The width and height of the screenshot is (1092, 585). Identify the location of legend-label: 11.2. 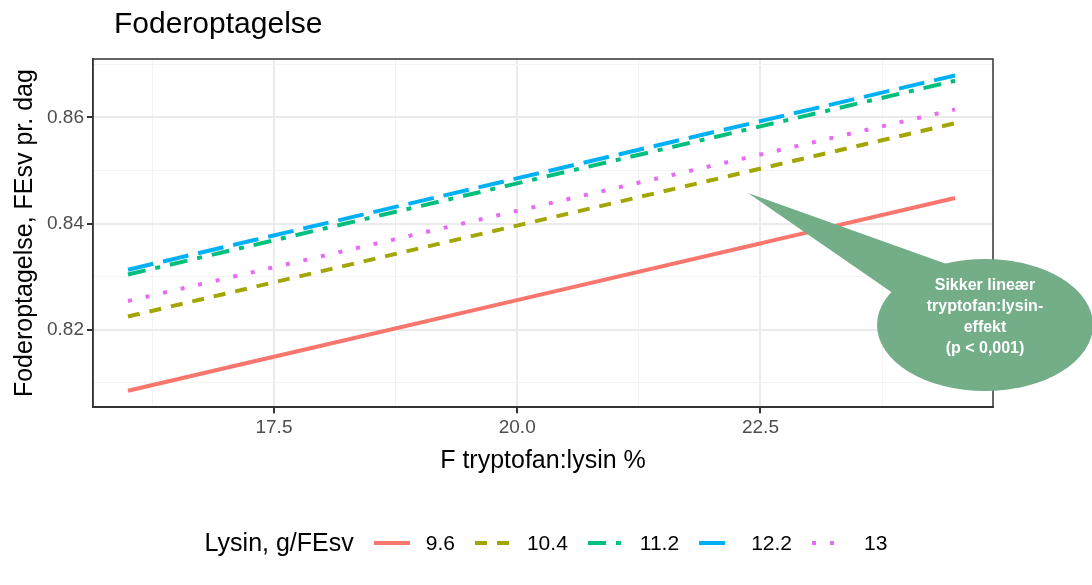
(659, 542).